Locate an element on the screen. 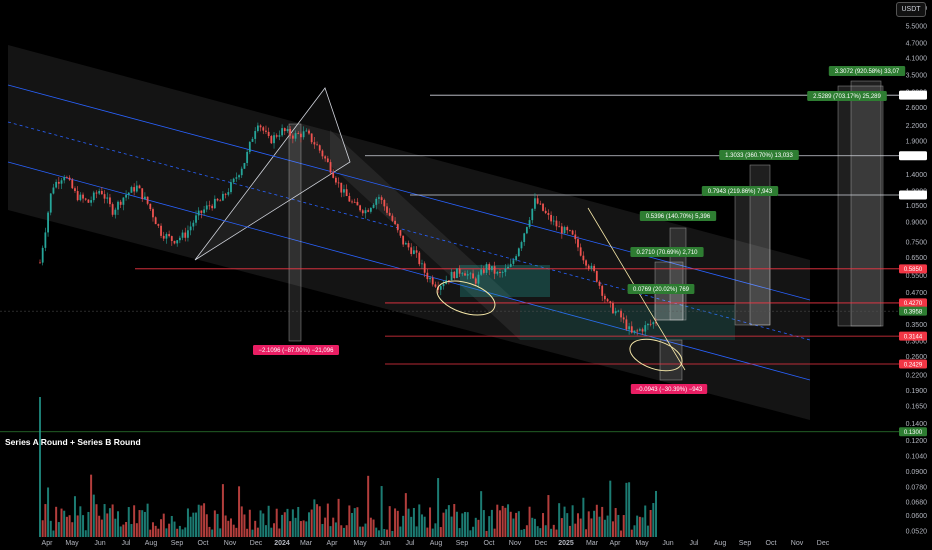 This screenshot has width=932, height=550. annotation-title: Series A Round + Series B Round is located at coordinates (73, 442).